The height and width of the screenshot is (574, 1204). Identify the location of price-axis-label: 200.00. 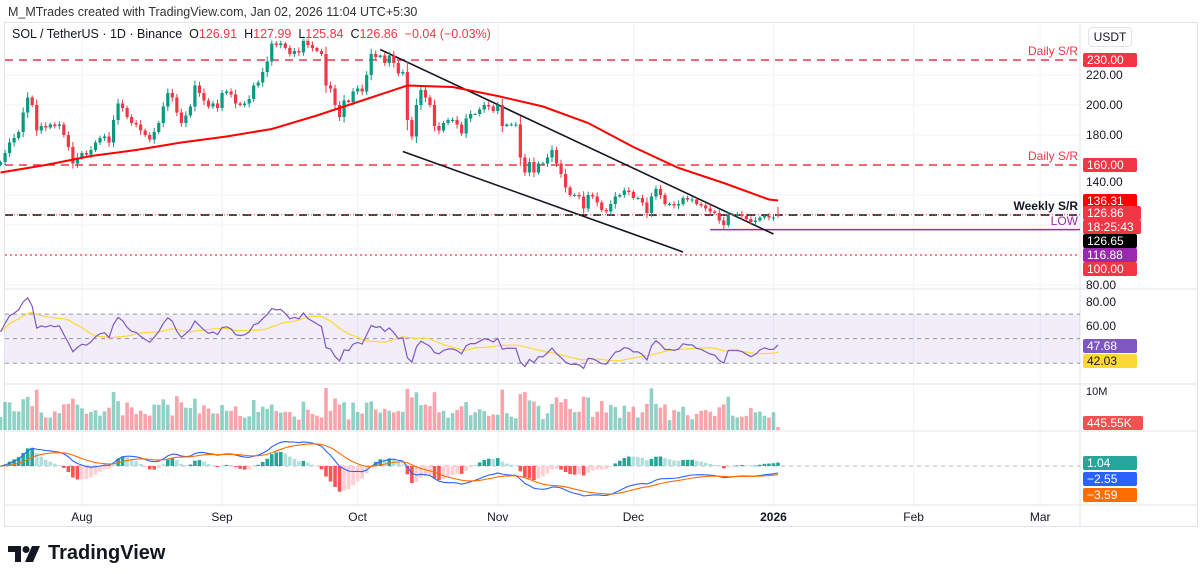
(1104, 105).